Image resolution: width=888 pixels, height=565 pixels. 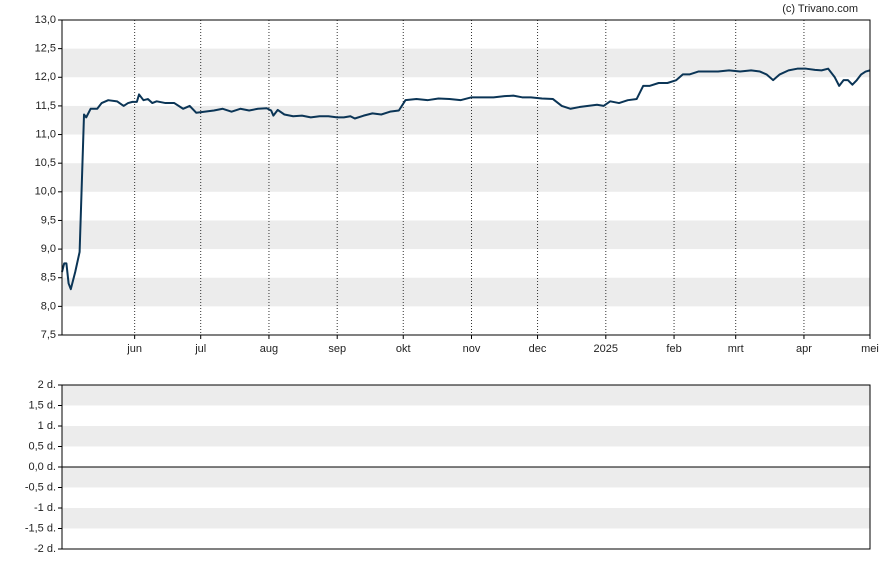 I want to click on x-tick-label: okt, so click(x=403, y=349).